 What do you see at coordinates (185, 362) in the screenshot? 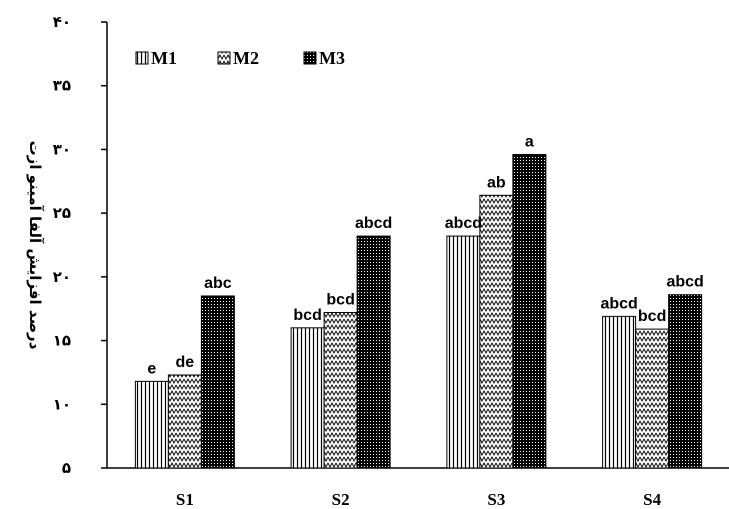
I see `bar-label-M2-S1: de` at bounding box center [185, 362].